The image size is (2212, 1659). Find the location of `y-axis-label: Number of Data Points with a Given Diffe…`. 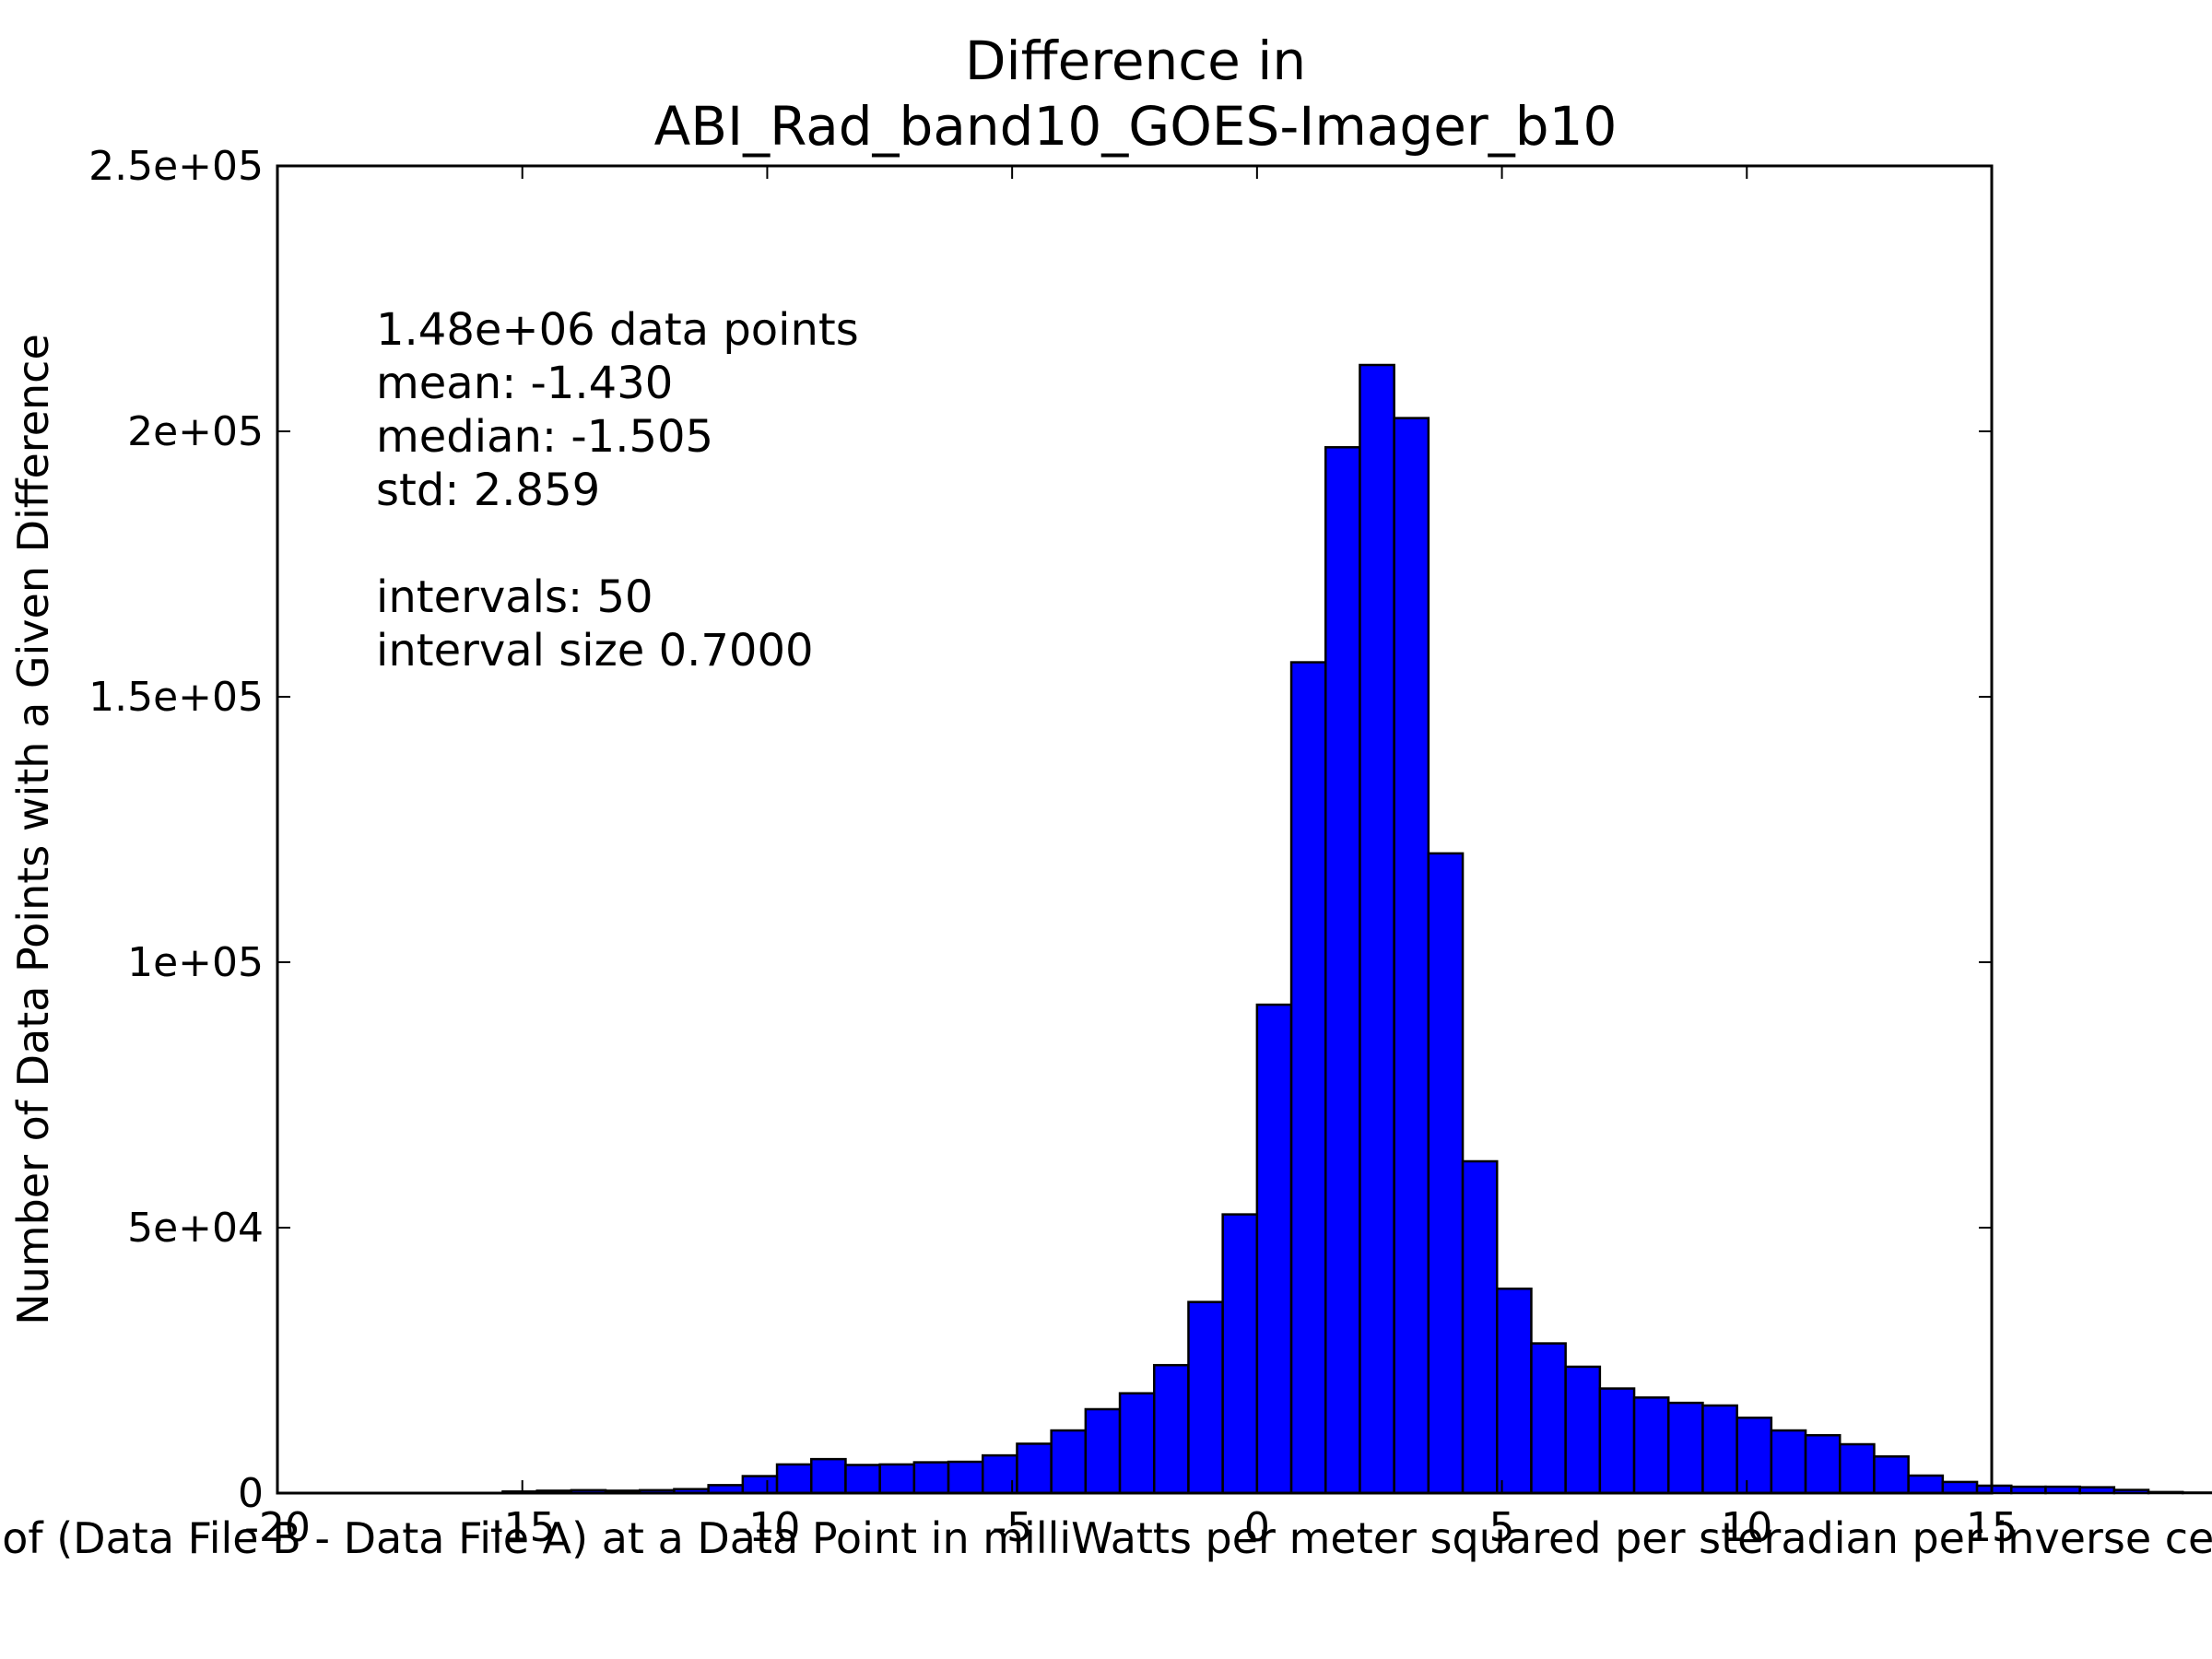

y-axis-label: Number of Data Points with a Given Diffe… is located at coordinates (33, 829).